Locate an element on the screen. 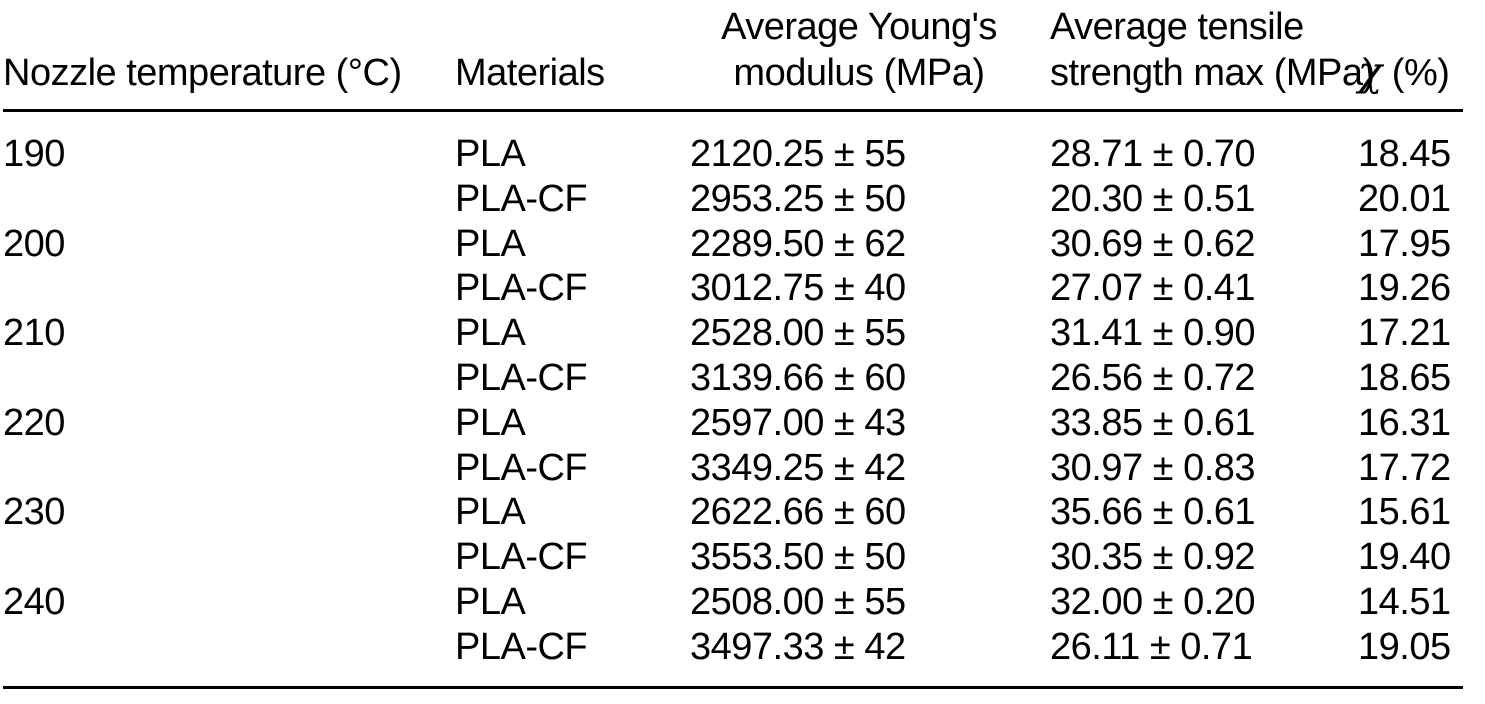 This screenshot has height=704, width=1485. youngs-modulus-cell: 3349.25 ± 42 is located at coordinates (798, 467).